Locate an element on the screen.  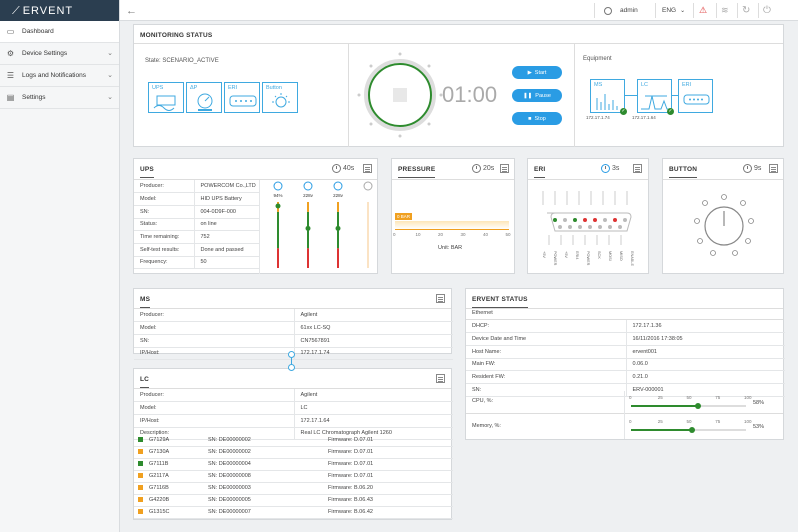
chevron-down-icon: ⌄ is located at coordinates (683, 11).